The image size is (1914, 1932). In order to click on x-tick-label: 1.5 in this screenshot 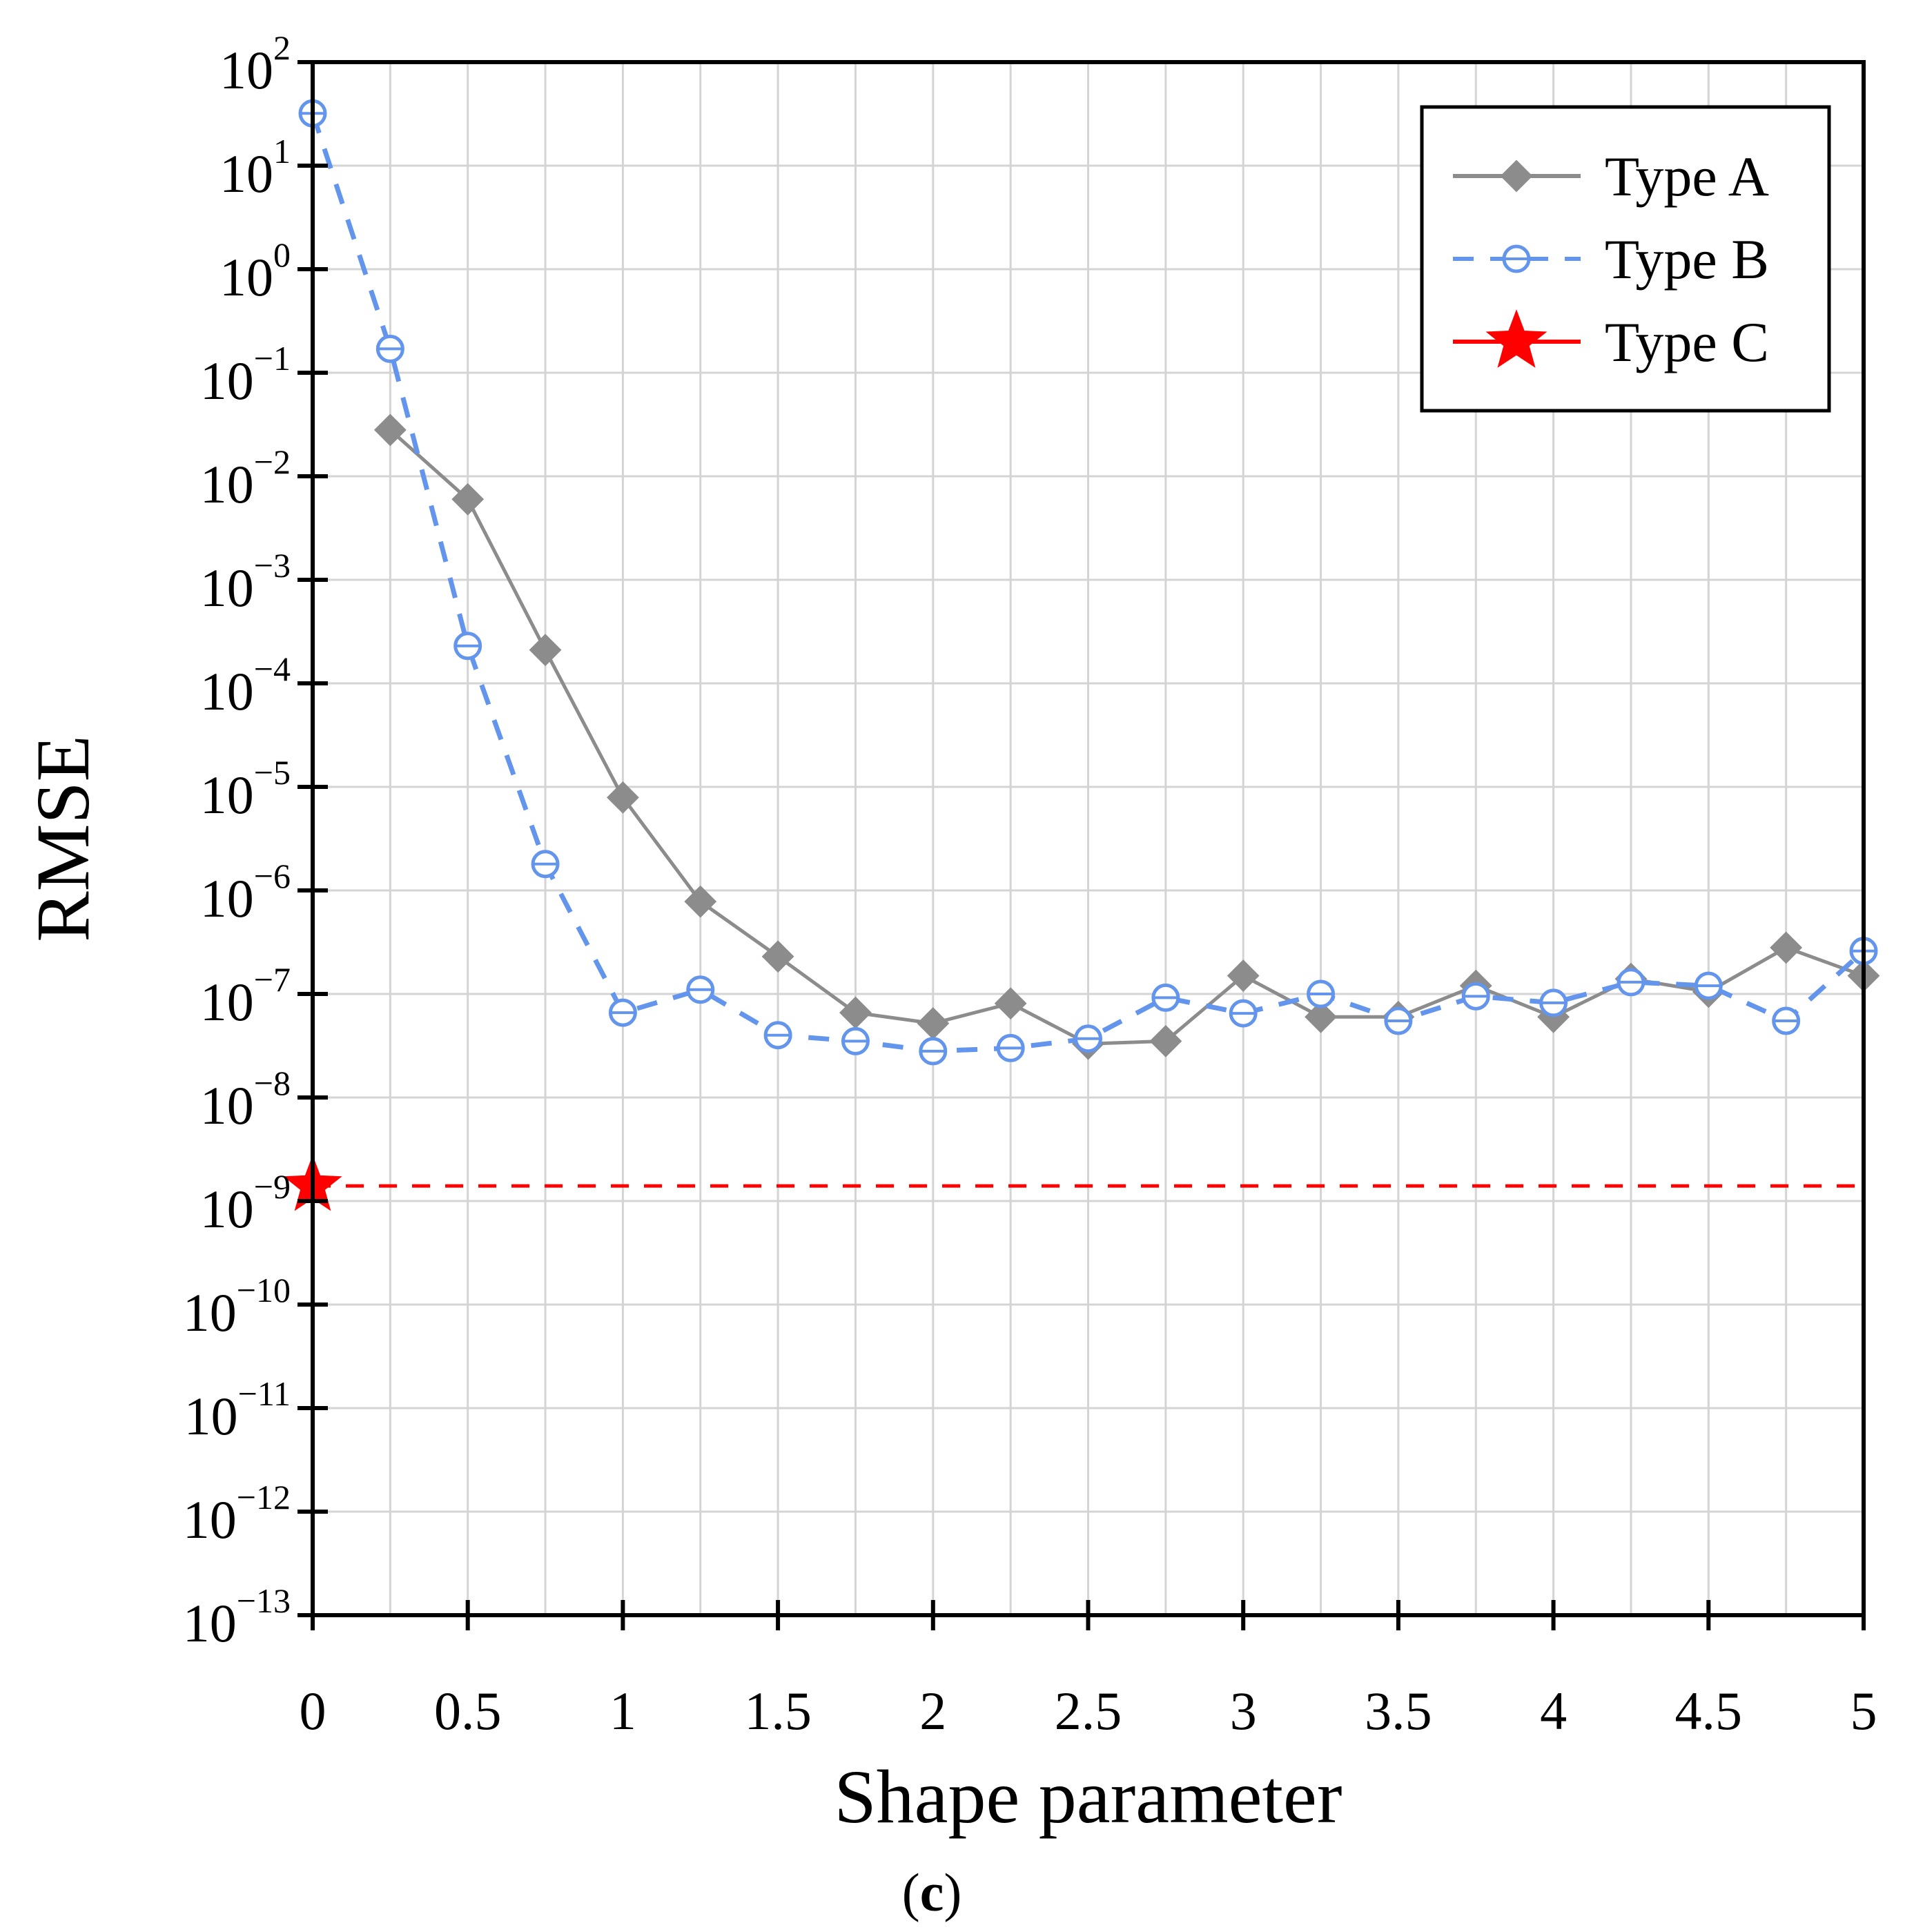, I will do `click(778, 1711)`.